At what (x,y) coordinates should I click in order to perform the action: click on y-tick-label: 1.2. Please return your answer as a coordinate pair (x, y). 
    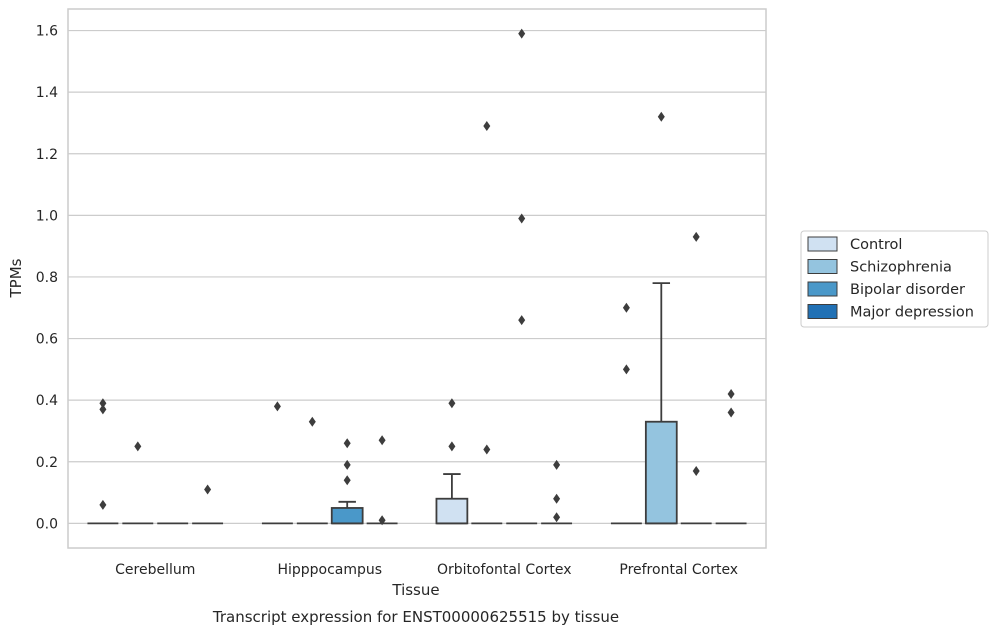
    Looking at the image, I should click on (47, 155).